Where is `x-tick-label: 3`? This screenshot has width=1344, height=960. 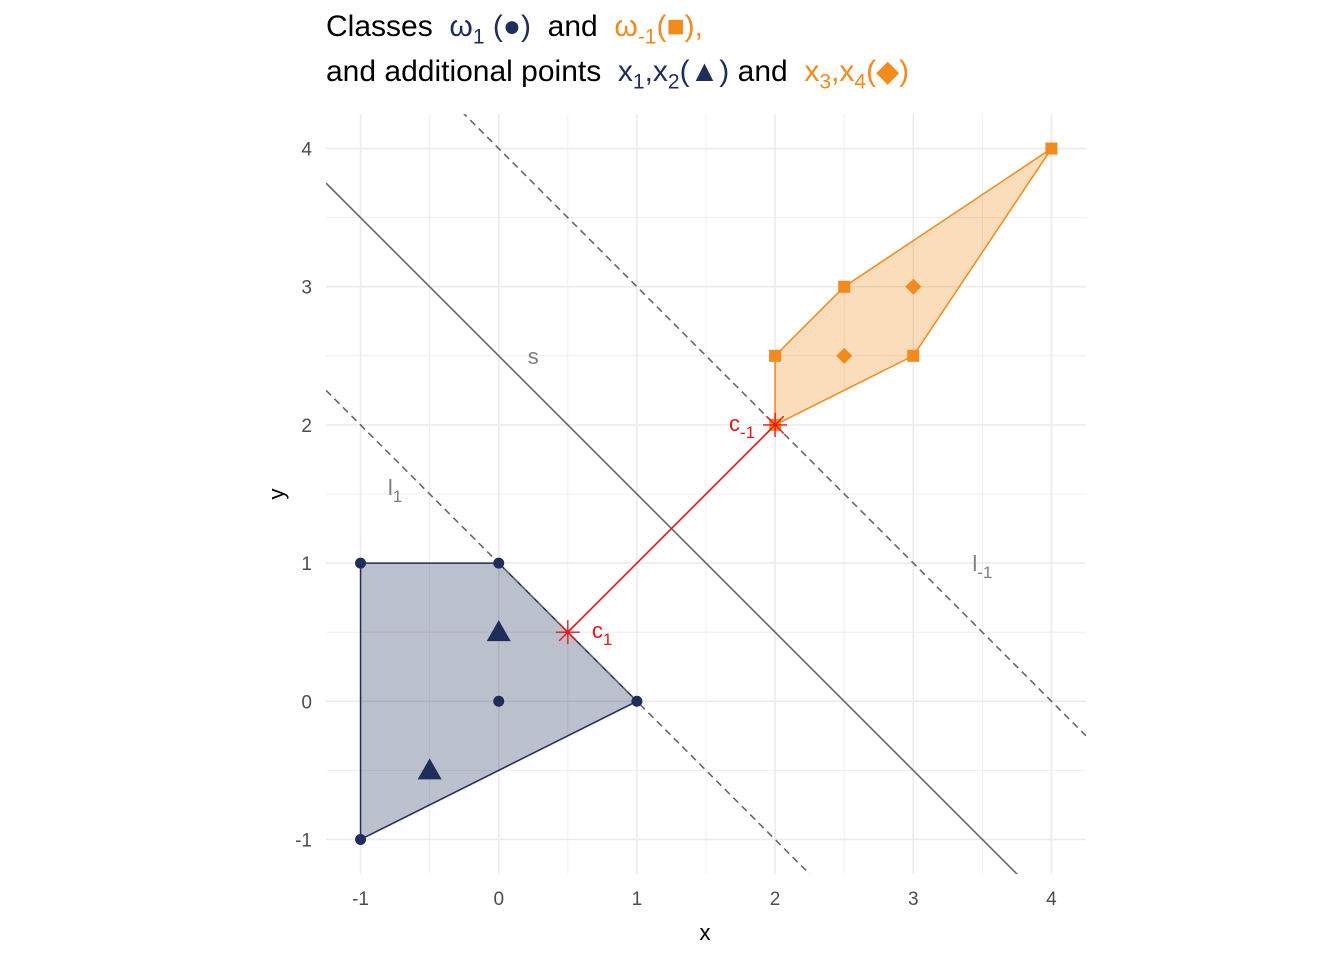
x-tick-label: 3 is located at coordinates (913, 899).